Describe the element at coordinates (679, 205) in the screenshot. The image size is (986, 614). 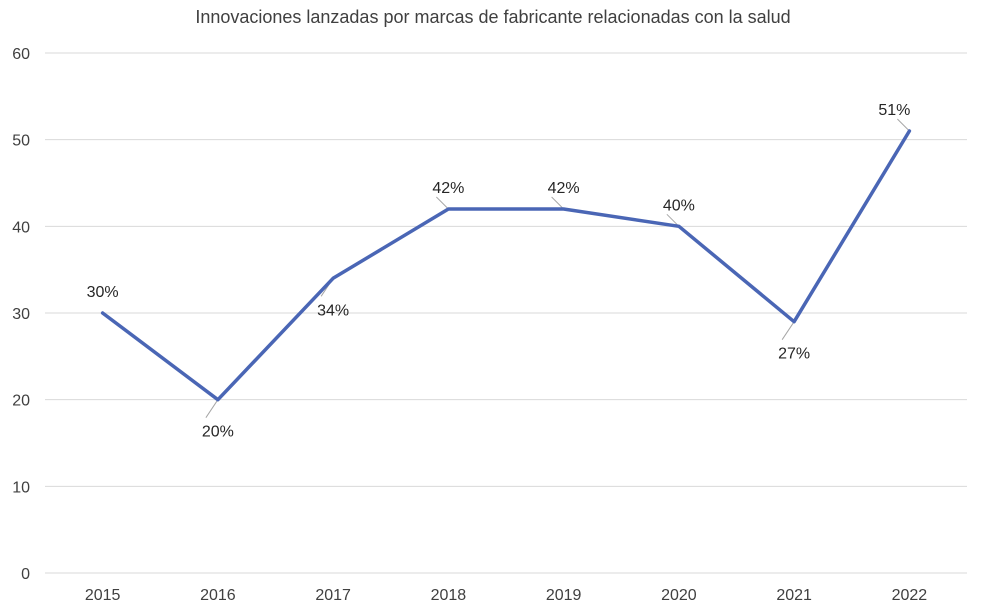
I see `data-label: 40%` at that location.